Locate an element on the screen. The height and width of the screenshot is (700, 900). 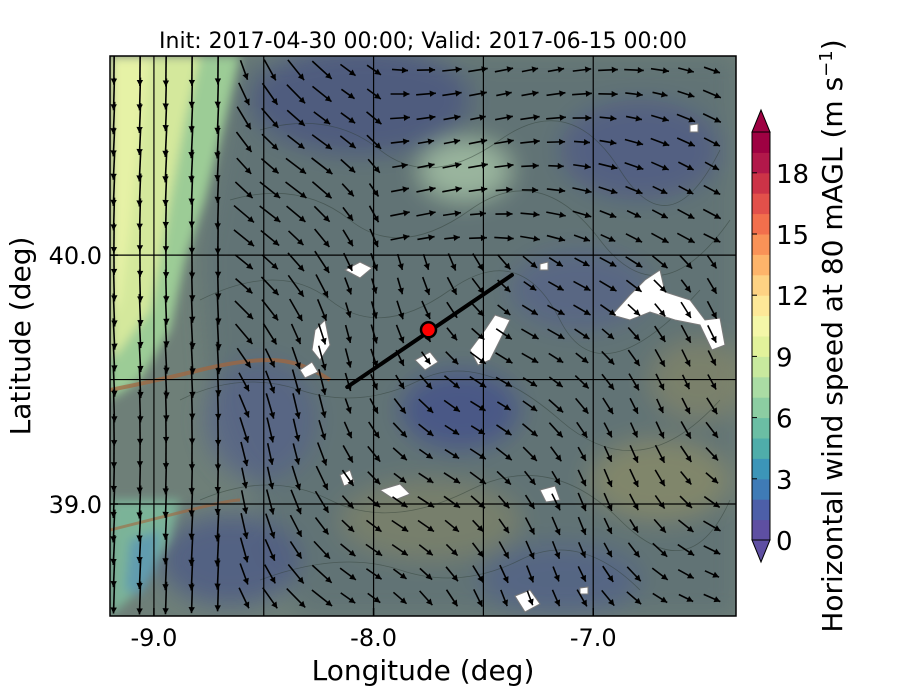
colorbar: 0 3 6 9 12 15 18 is located at coordinates (780, 336).